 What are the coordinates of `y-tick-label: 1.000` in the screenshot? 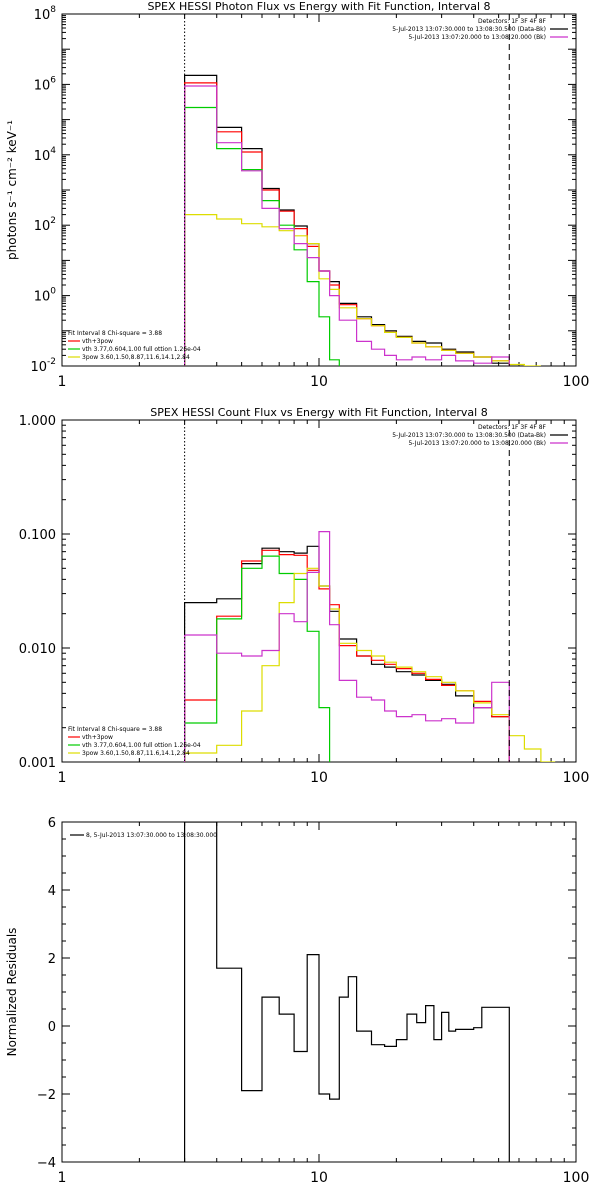 It's located at (37, 421).